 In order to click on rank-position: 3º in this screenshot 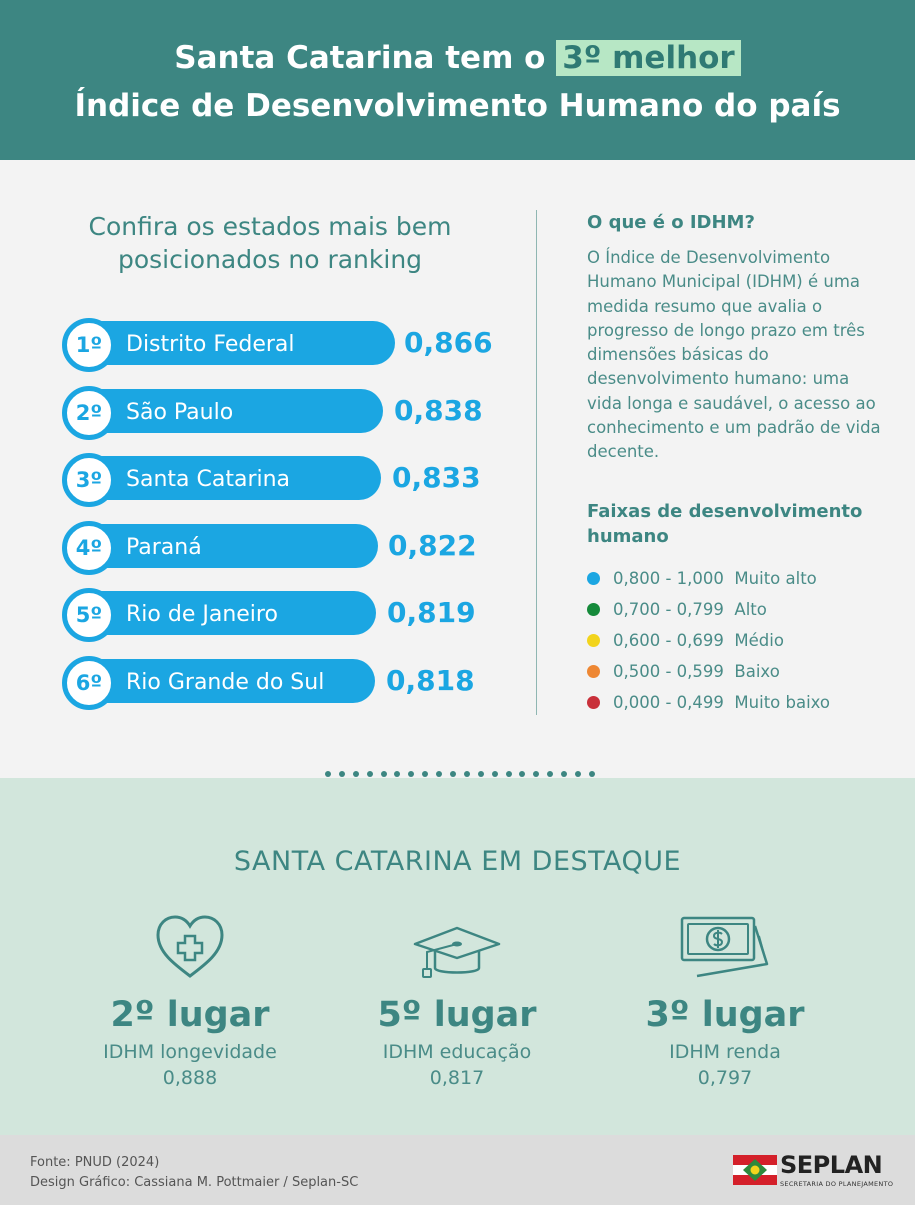, I will do `click(89, 480)`.